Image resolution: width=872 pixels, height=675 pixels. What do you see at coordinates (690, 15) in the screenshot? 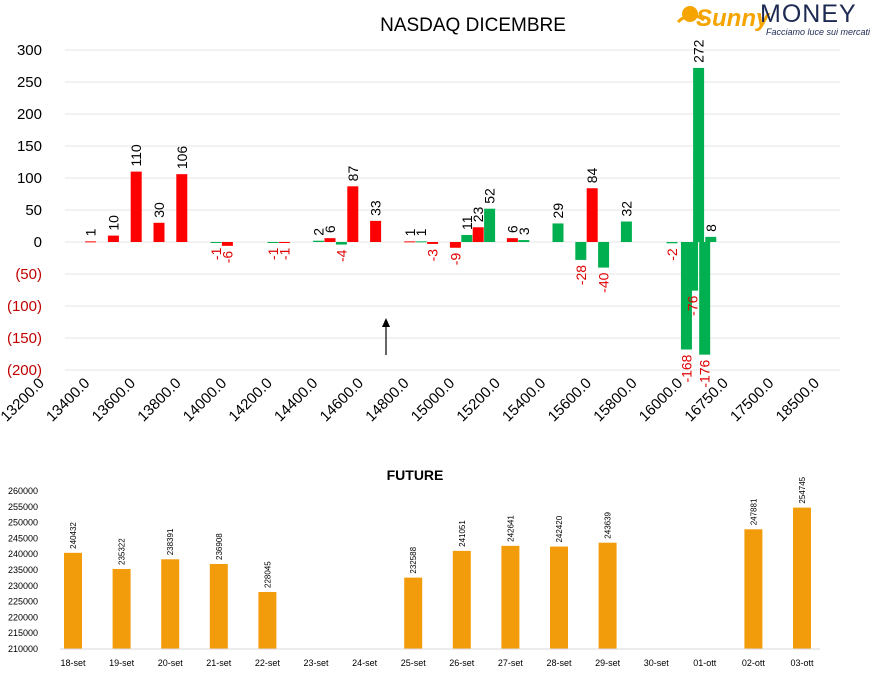
I see `sun-icon` at bounding box center [690, 15].